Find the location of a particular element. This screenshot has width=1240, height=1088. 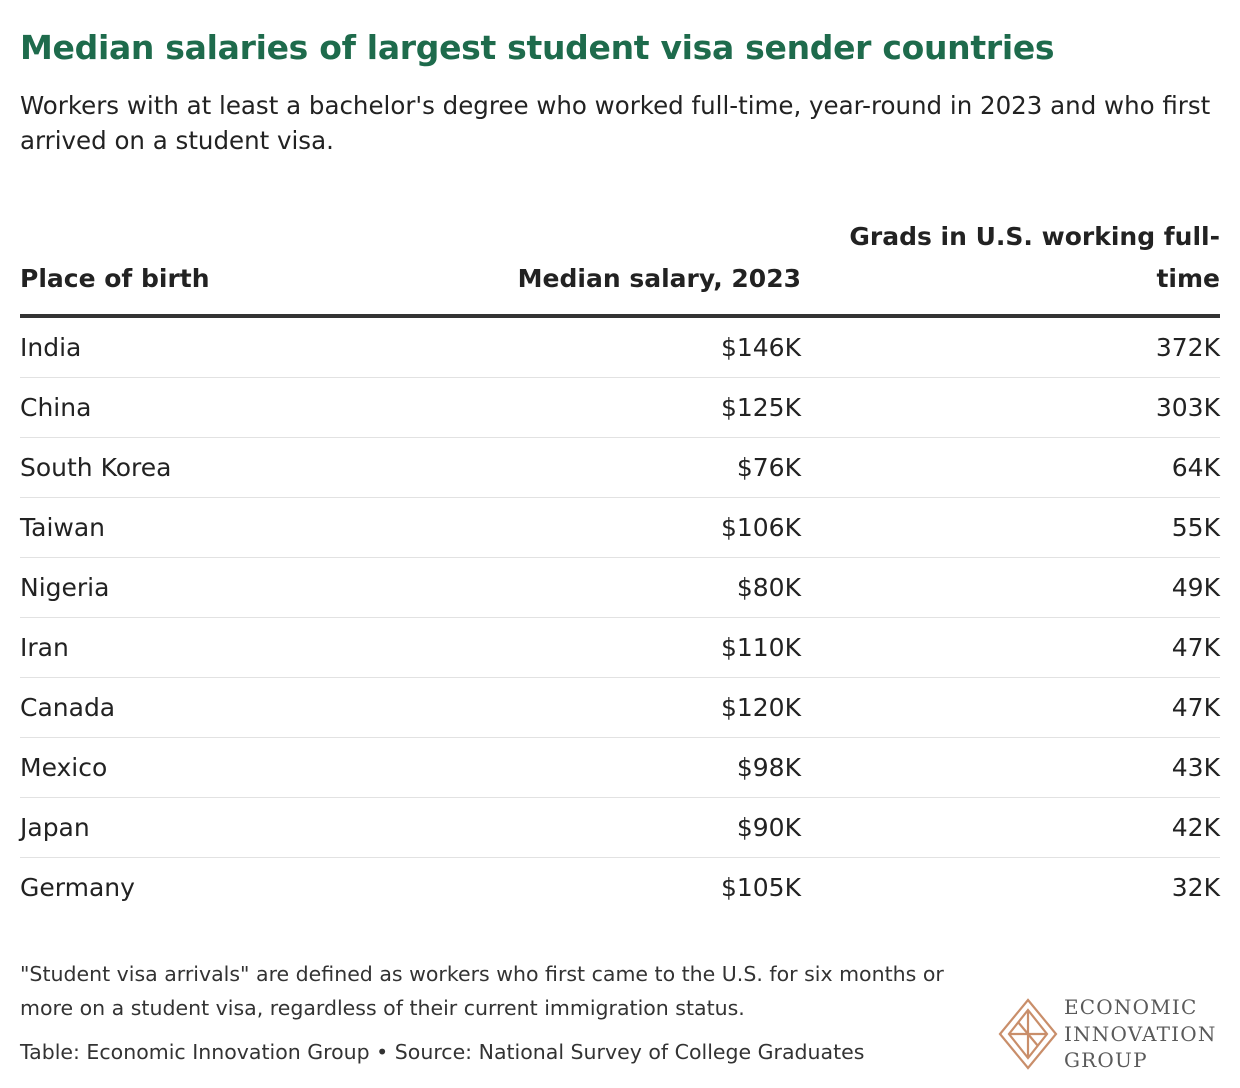

table-row: Germany $105K 32K is located at coordinates (620, 888).